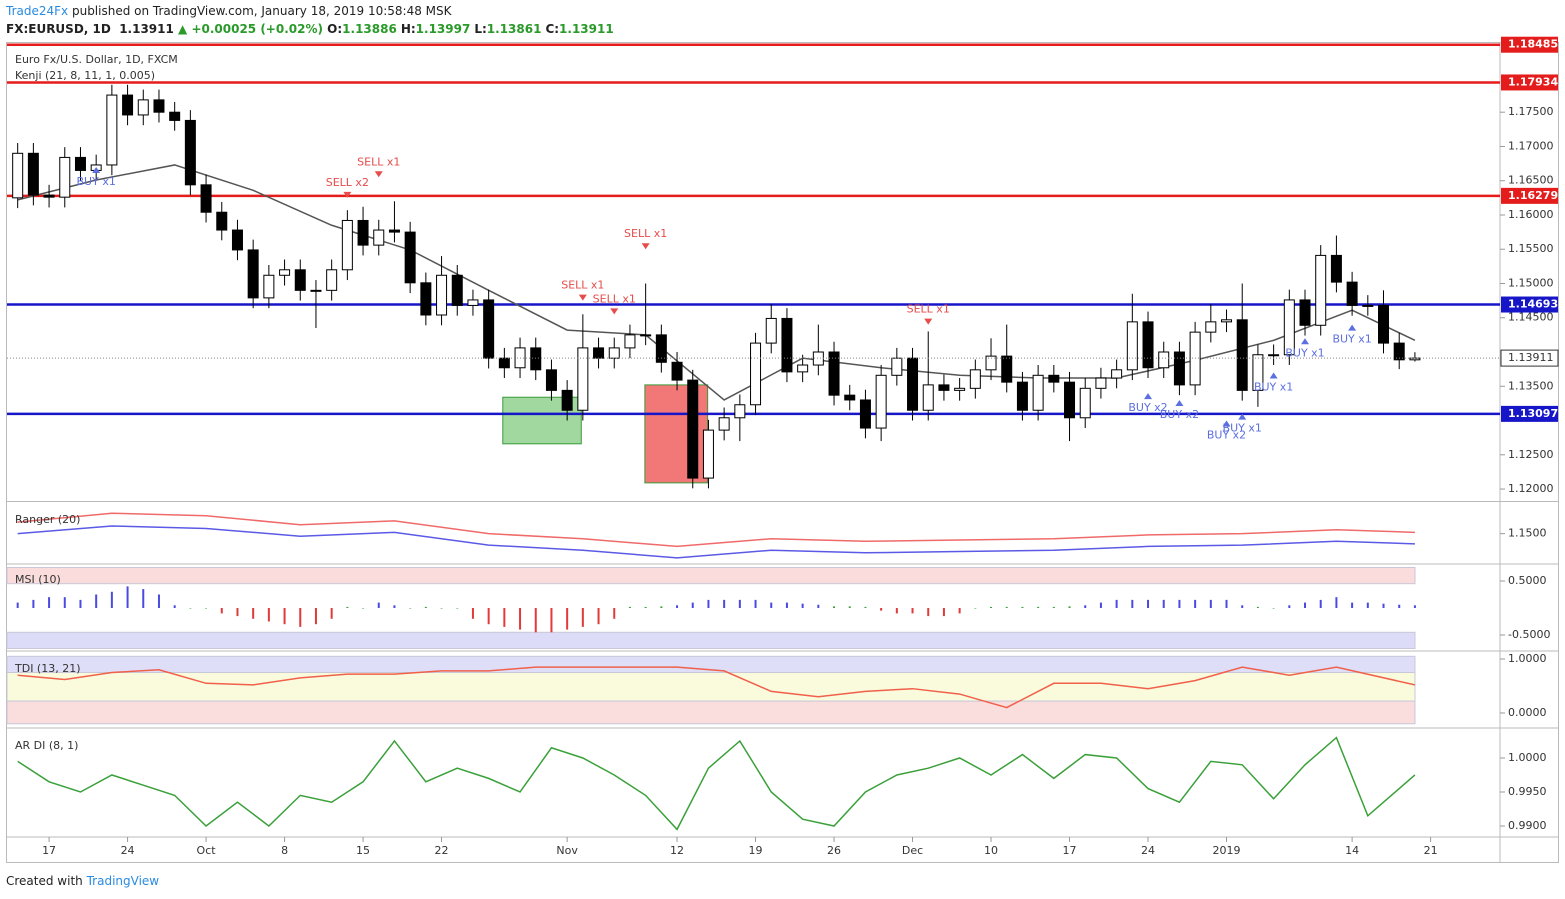  What do you see at coordinates (711, 687) in the screenshot?
I see `band` at bounding box center [711, 687].